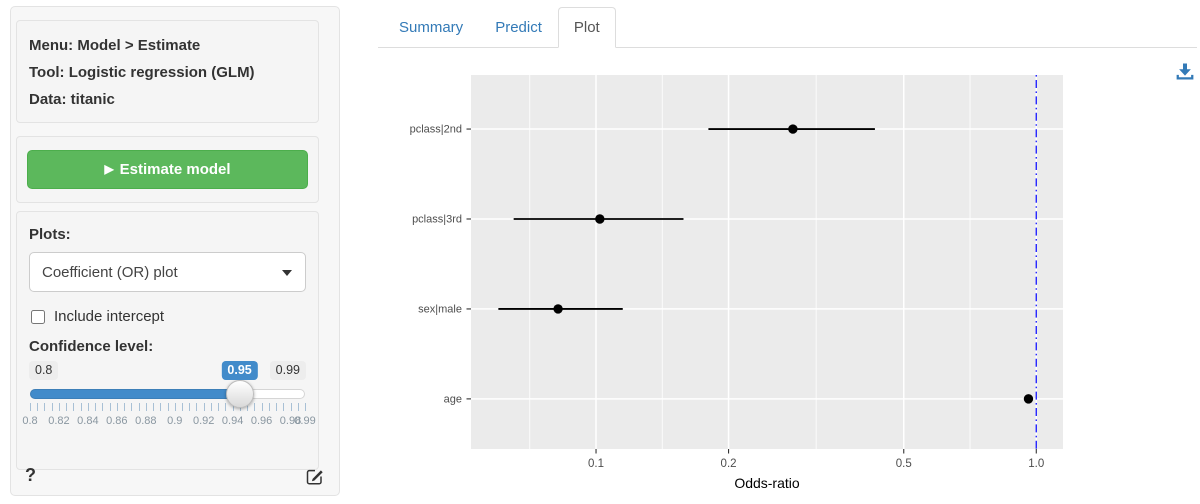 Image resolution: width=1200 pixels, height=504 pixels. What do you see at coordinates (1036, 464) in the screenshot?
I see `x-tick-label: 1.0` at bounding box center [1036, 464].